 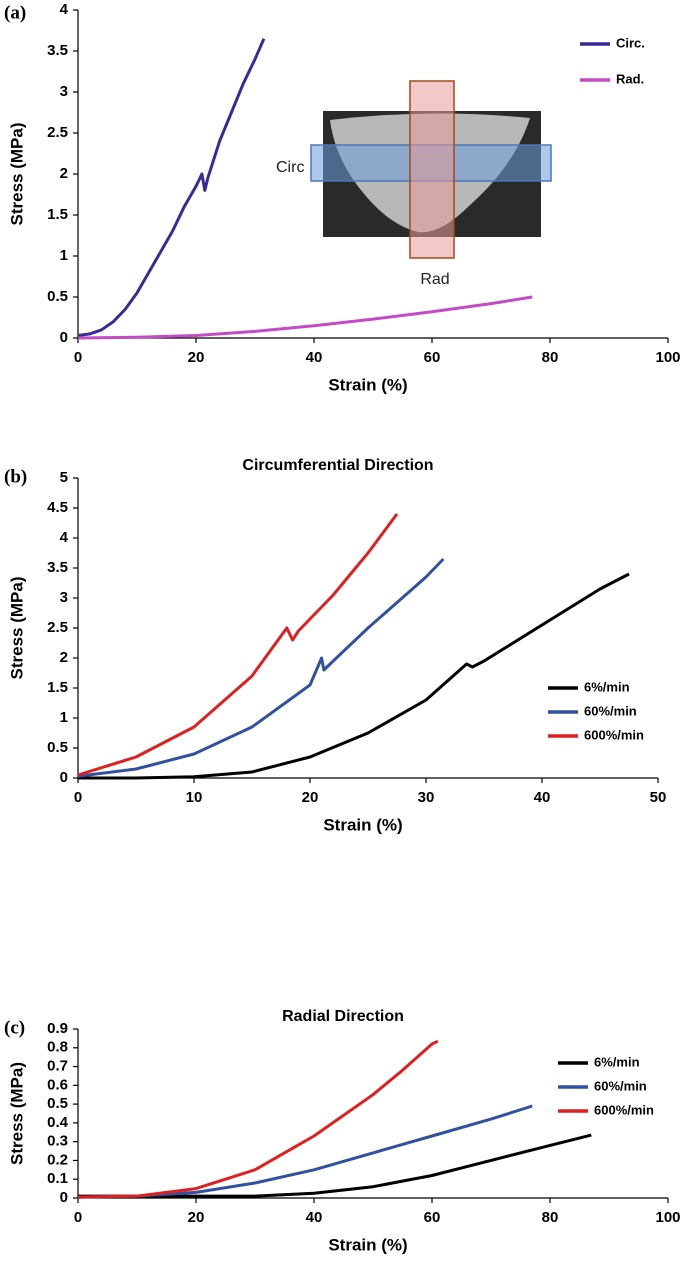 What do you see at coordinates (57, 1178) in the screenshot?
I see `y-tick-label: 0.1` at bounding box center [57, 1178].